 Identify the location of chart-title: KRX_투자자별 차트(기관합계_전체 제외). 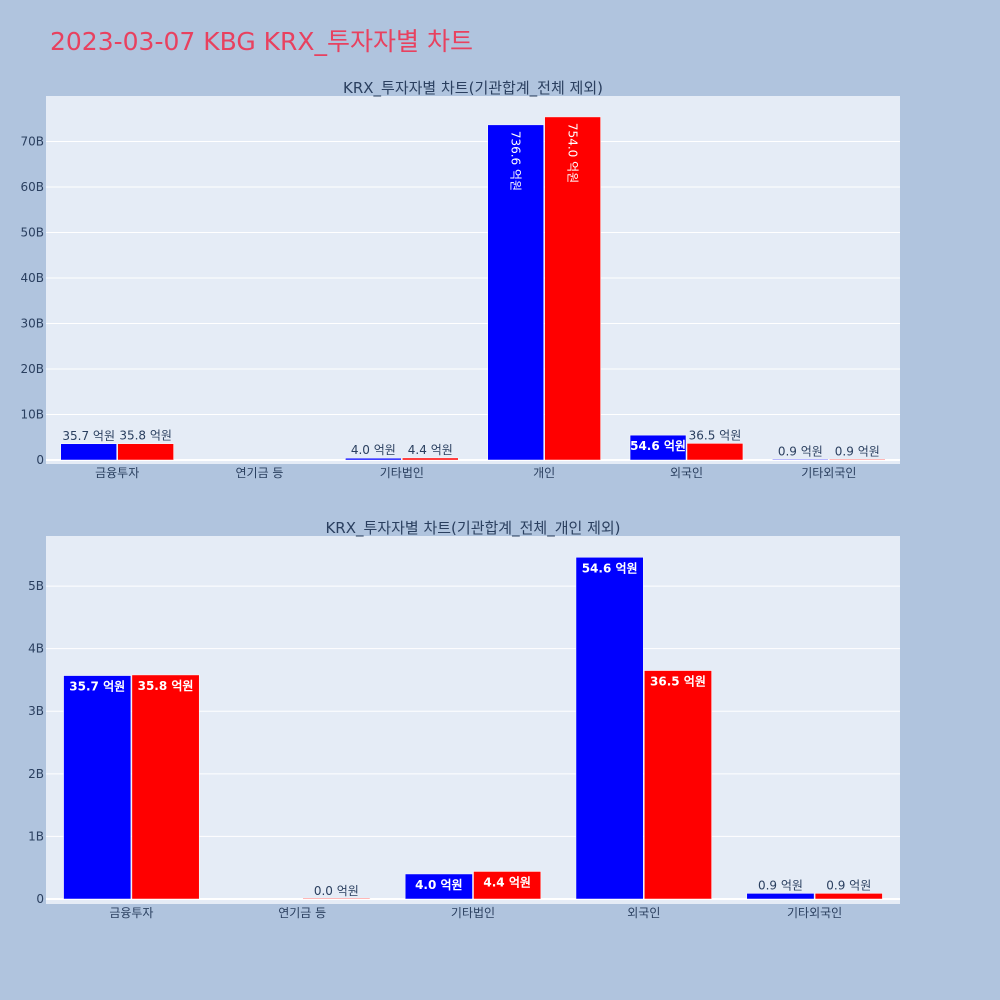
(473, 88).